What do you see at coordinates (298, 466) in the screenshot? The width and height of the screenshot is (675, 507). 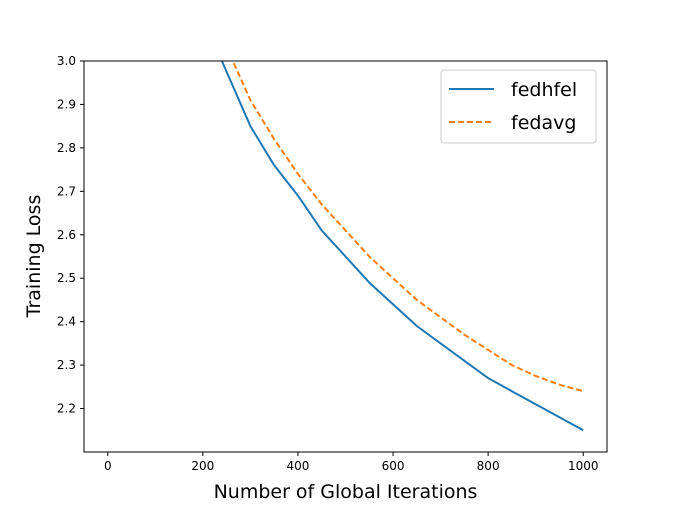 I see `x-tick-label: 400` at bounding box center [298, 466].